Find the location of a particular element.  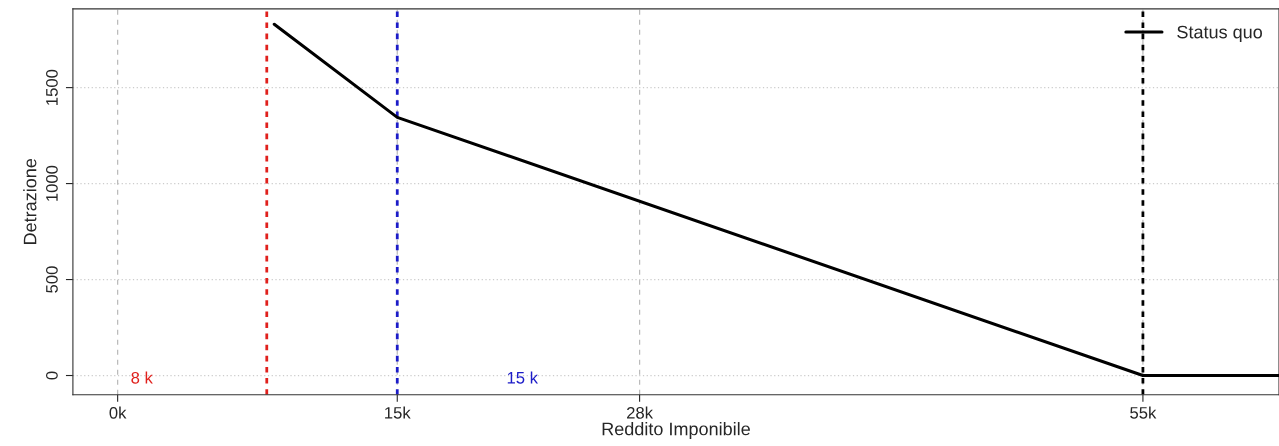

x-tick-label: 55k is located at coordinates (1143, 412).